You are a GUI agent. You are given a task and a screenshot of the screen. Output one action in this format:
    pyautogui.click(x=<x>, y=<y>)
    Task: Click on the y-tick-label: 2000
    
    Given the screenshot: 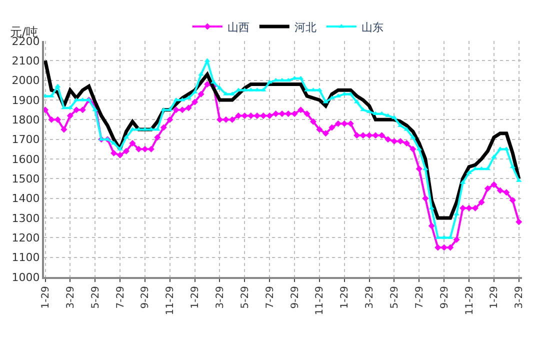 What is the action you would take?
    pyautogui.click(x=26, y=81)
    